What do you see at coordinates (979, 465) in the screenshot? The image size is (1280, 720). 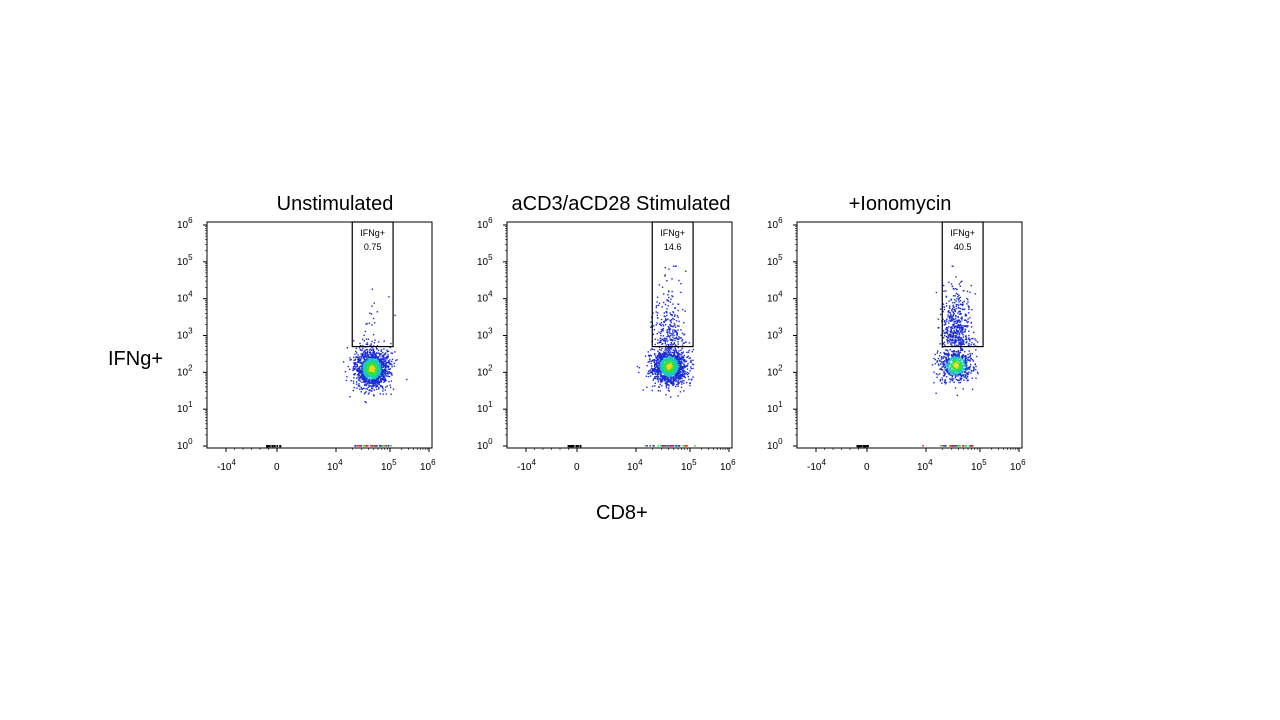 I see `x-tick-label: 105` at bounding box center [979, 465].